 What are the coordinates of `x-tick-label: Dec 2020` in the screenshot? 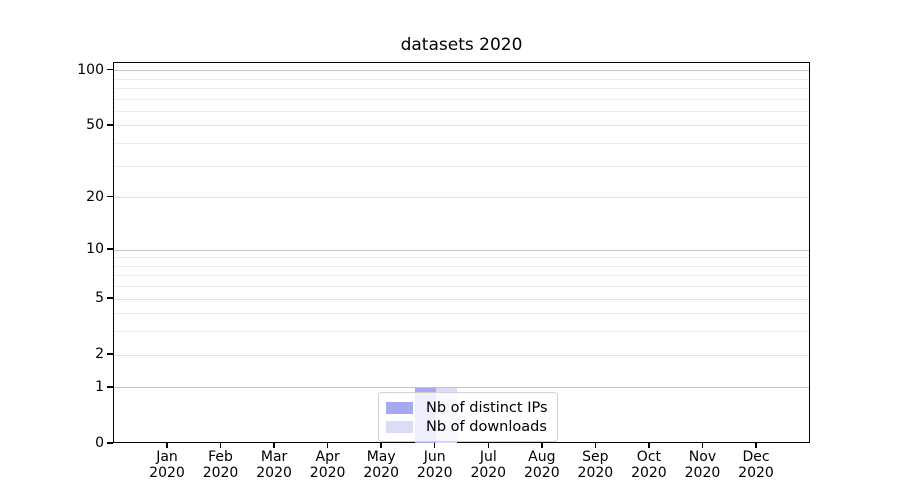 It's located at (756, 465).